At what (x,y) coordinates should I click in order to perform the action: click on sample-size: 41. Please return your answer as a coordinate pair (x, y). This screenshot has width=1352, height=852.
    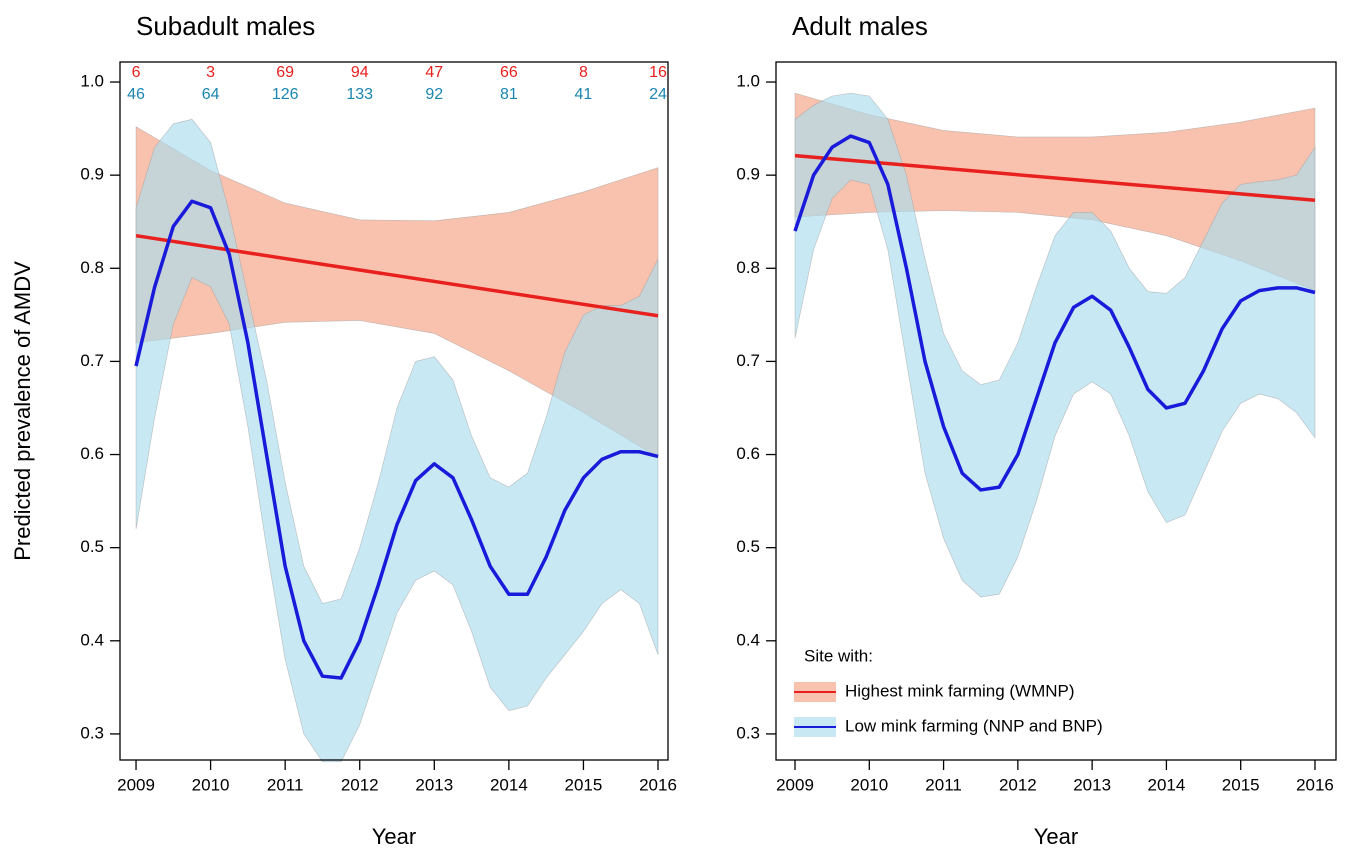
    Looking at the image, I should click on (584, 94).